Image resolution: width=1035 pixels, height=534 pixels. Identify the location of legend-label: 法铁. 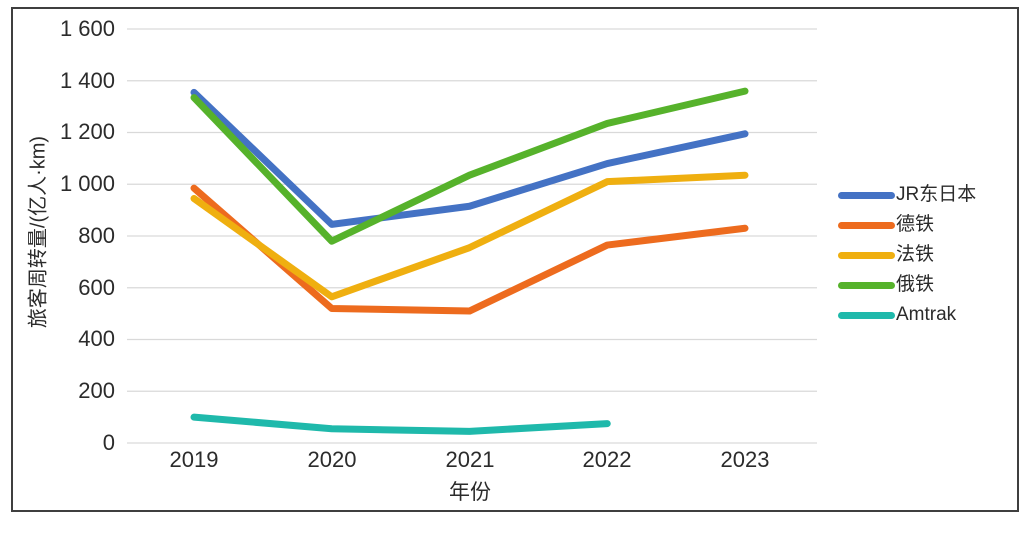
(915, 254).